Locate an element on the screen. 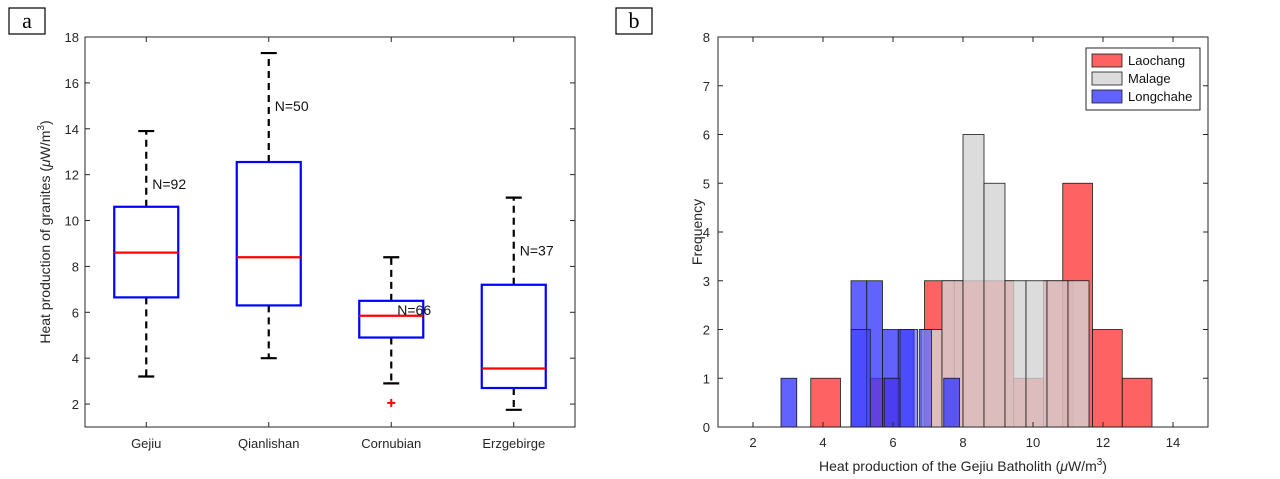 The width and height of the screenshot is (1280, 479). panel-b-tag-box is located at coordinates (634, 21).